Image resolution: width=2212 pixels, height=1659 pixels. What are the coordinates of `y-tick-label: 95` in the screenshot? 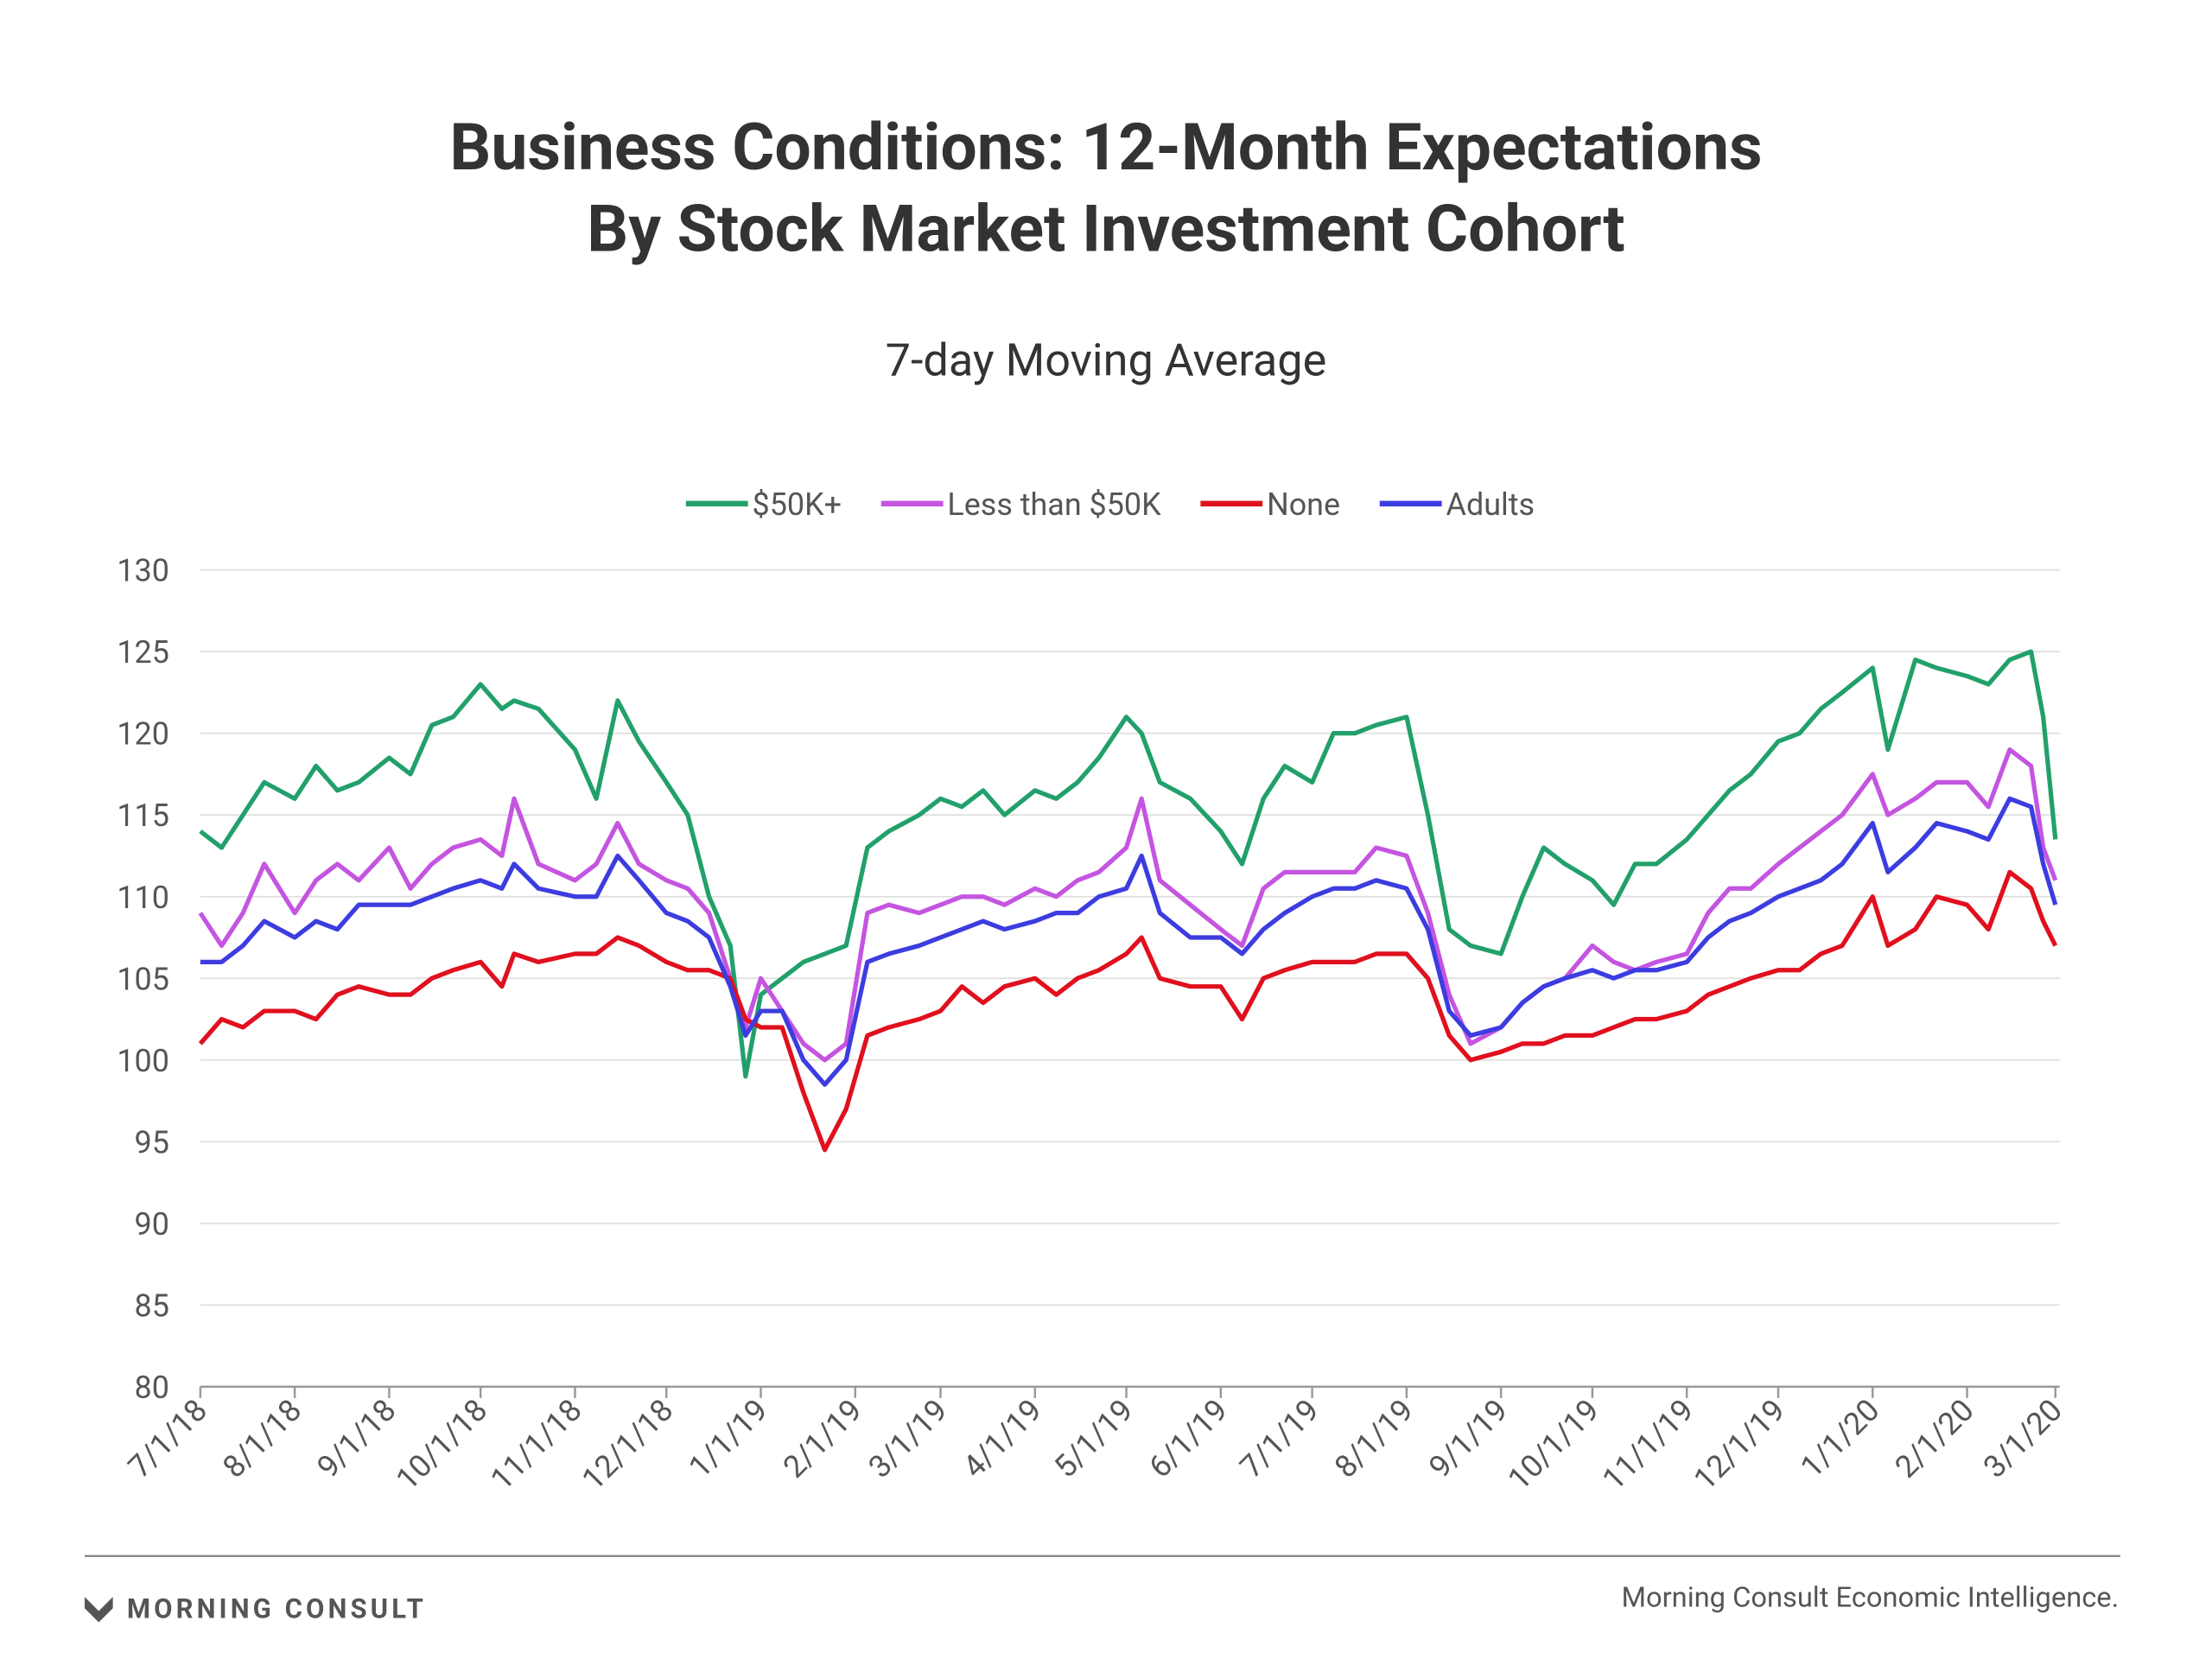 It's located at (152, 1142).